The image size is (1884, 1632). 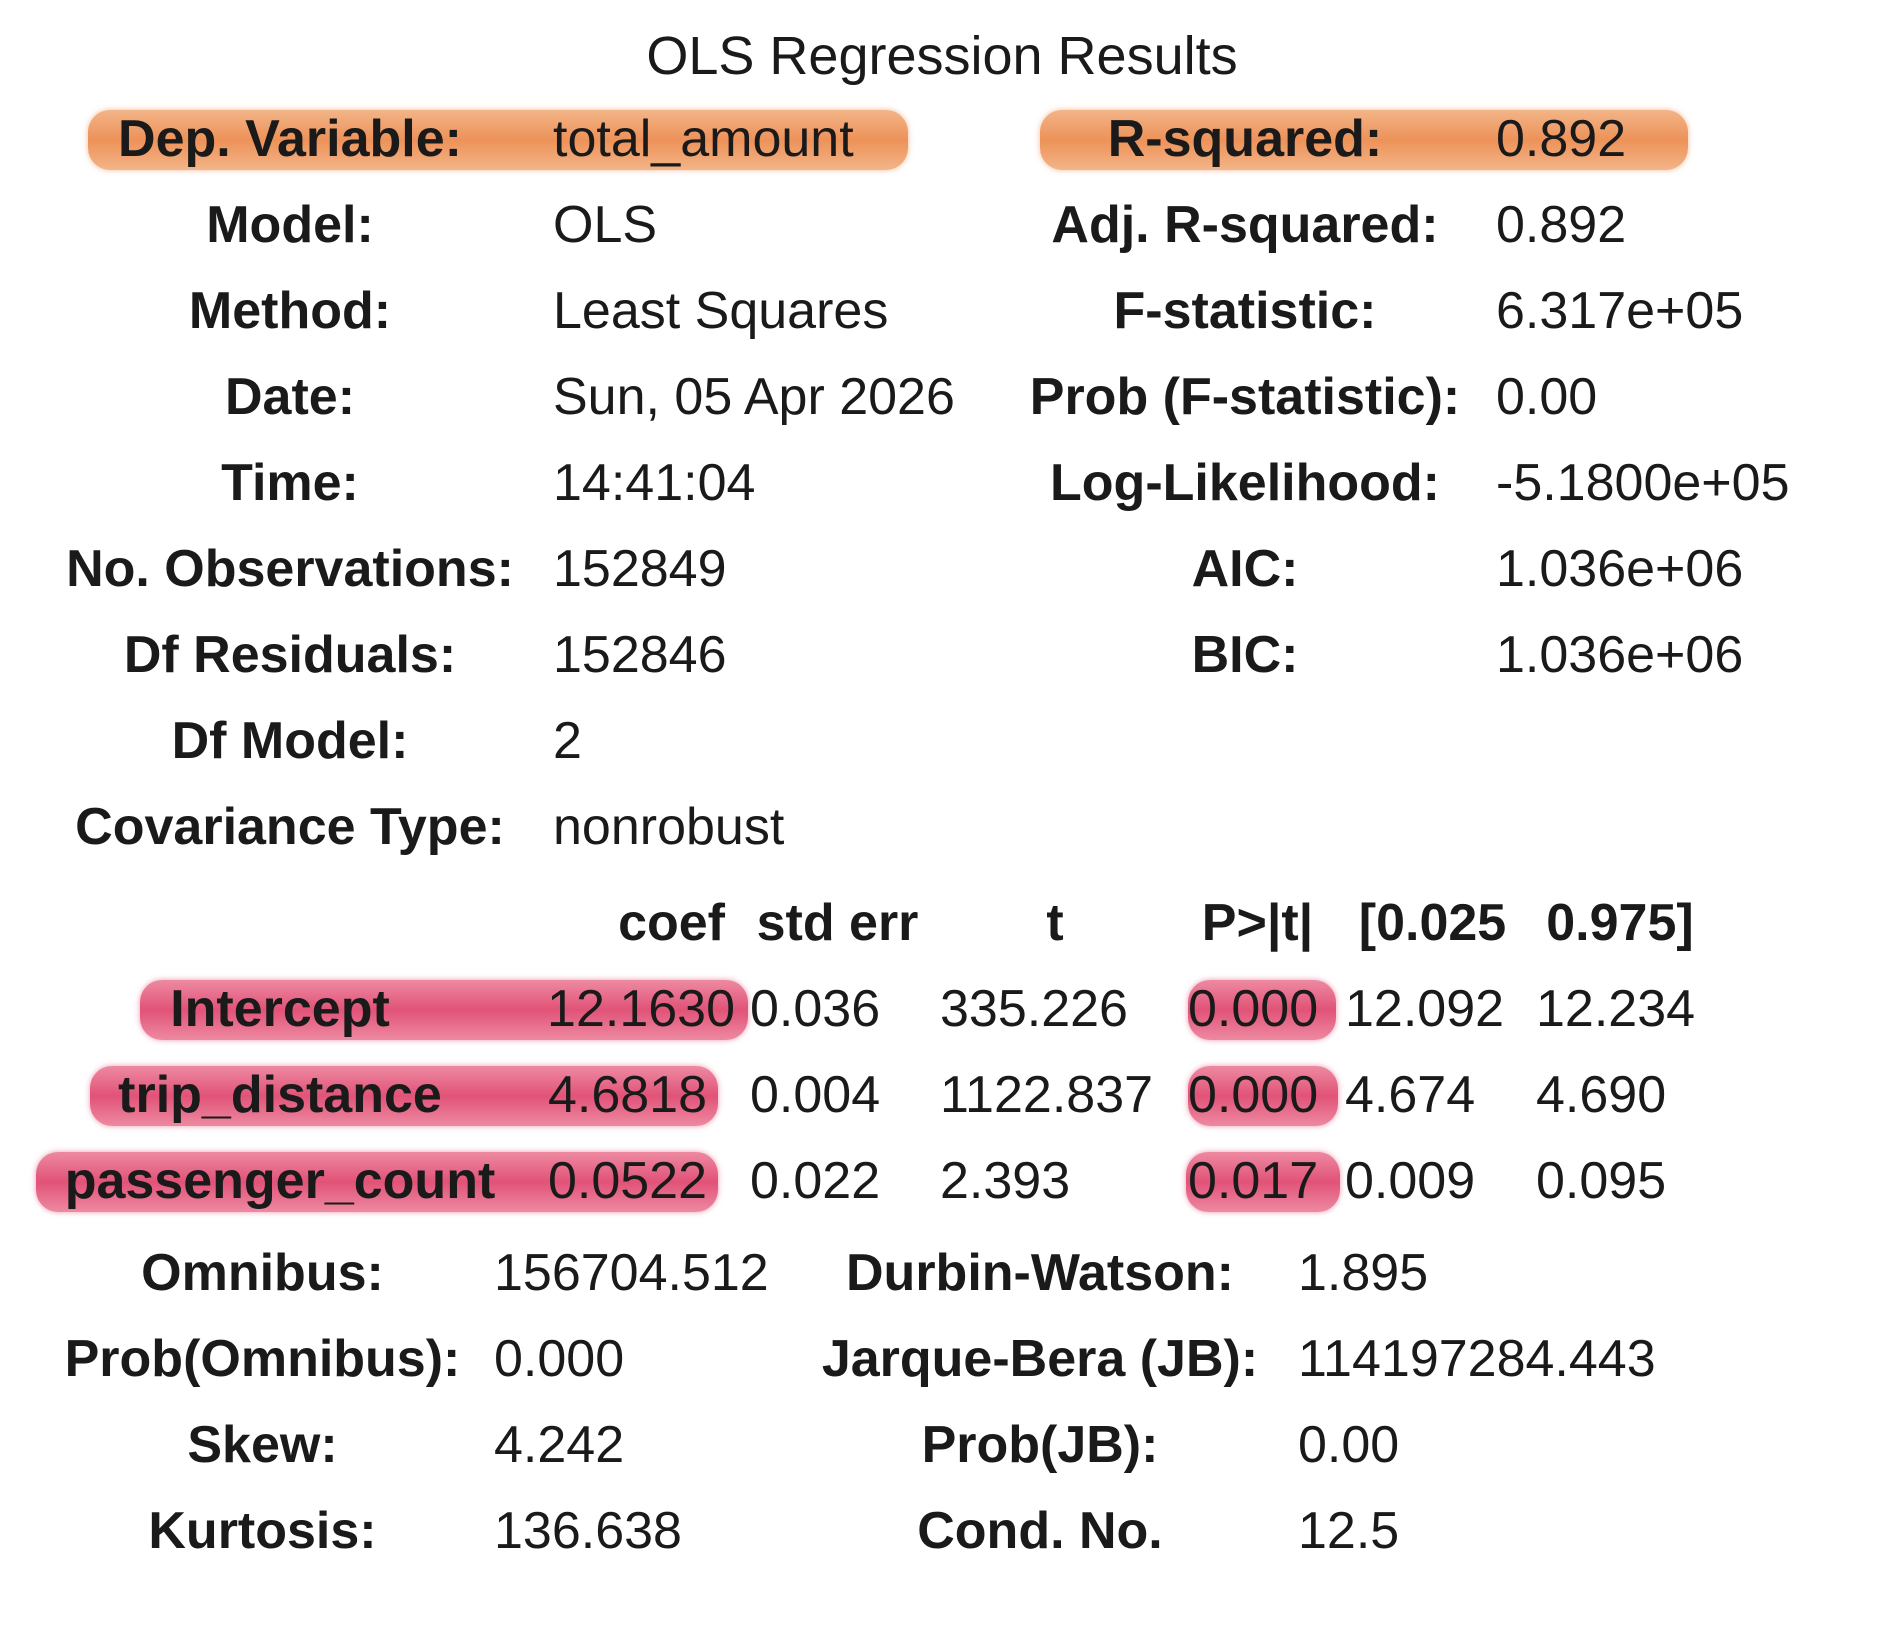 I want to click on time-label: Time:, so click(x=290, y=483).